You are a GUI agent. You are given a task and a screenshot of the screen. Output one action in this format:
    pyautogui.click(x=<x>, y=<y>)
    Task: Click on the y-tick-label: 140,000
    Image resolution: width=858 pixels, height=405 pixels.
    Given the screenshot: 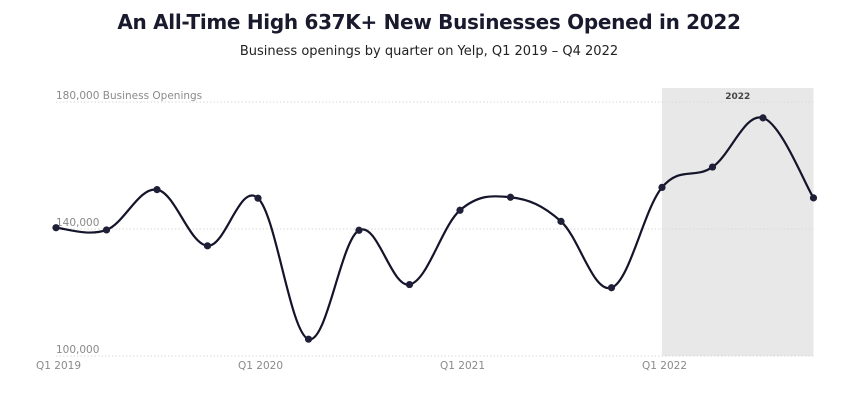 What is the action you would take?
    pyautogui.click(x=77, y=223)
    